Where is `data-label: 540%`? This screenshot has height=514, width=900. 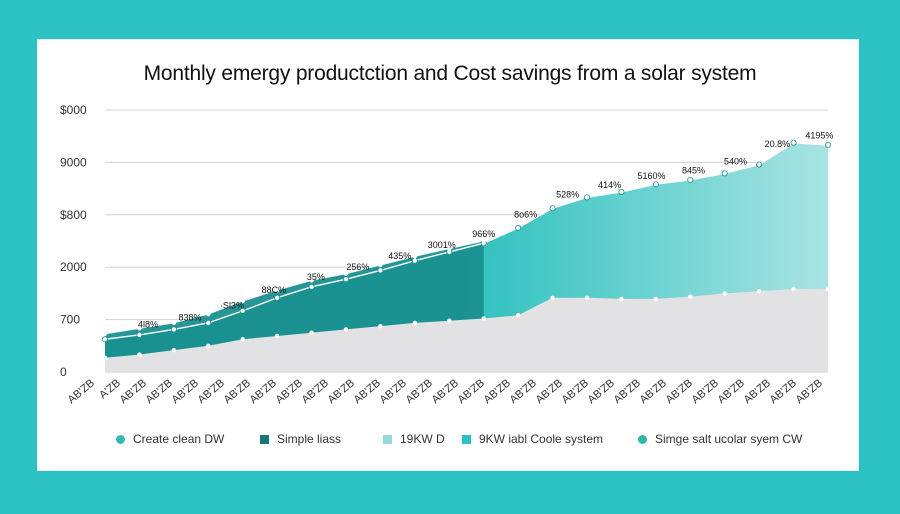
data-label: 540% is located at coordinates (735, 162).